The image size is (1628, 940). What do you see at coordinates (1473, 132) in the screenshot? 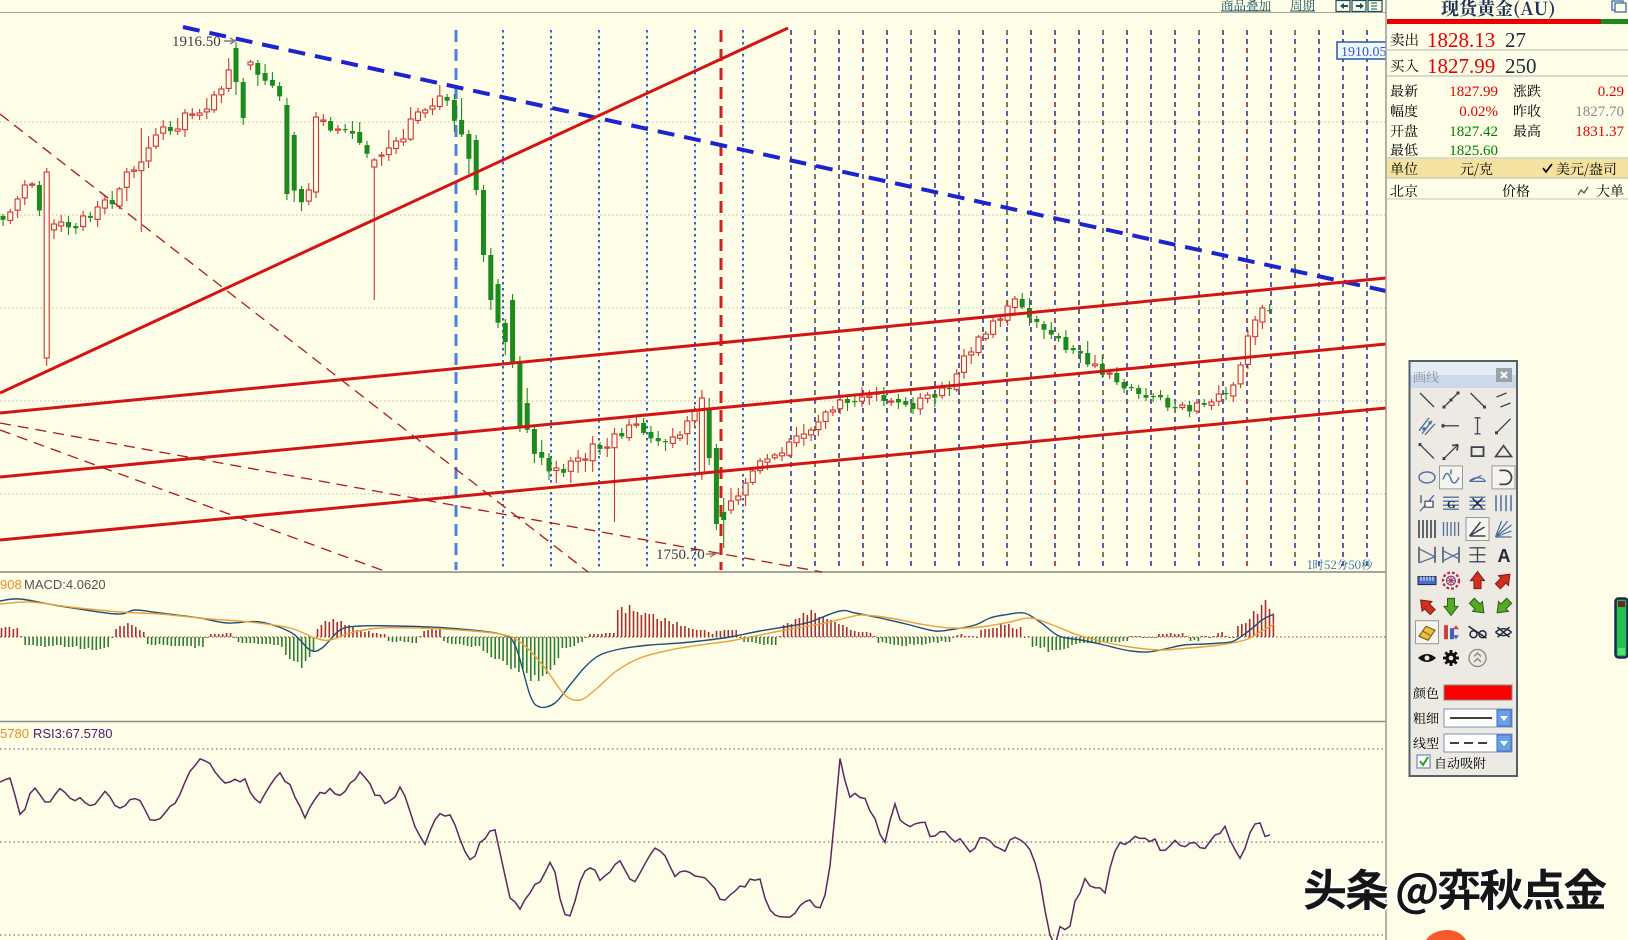
I see `svg-text: 1827.42` at bounding box center [1473, 132].